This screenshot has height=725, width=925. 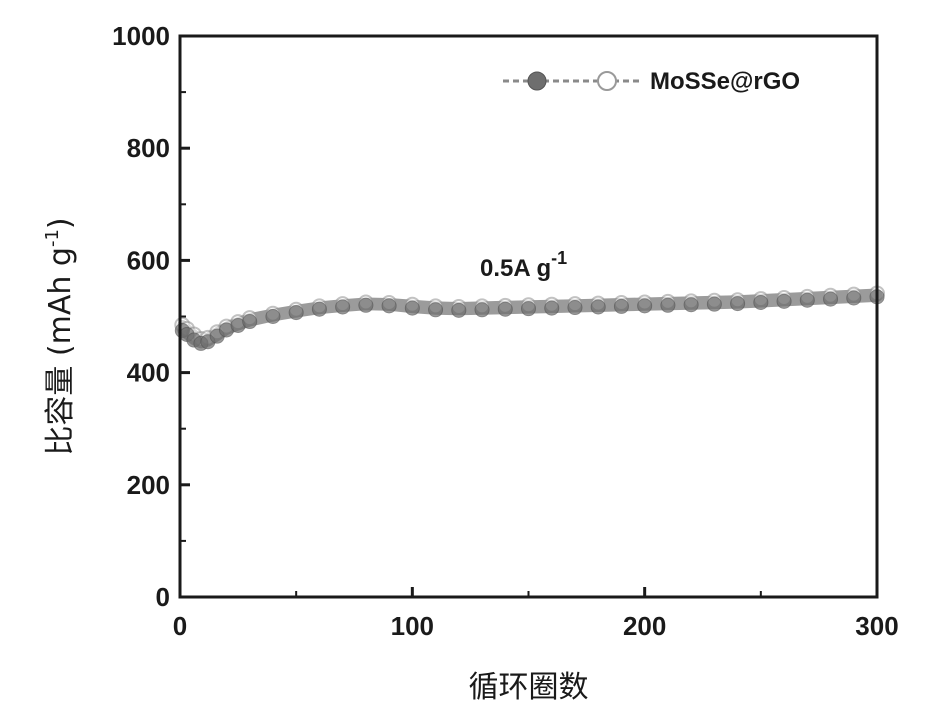 I want to click on annotation-main: 0.5A g, so click(x=515, y=268).